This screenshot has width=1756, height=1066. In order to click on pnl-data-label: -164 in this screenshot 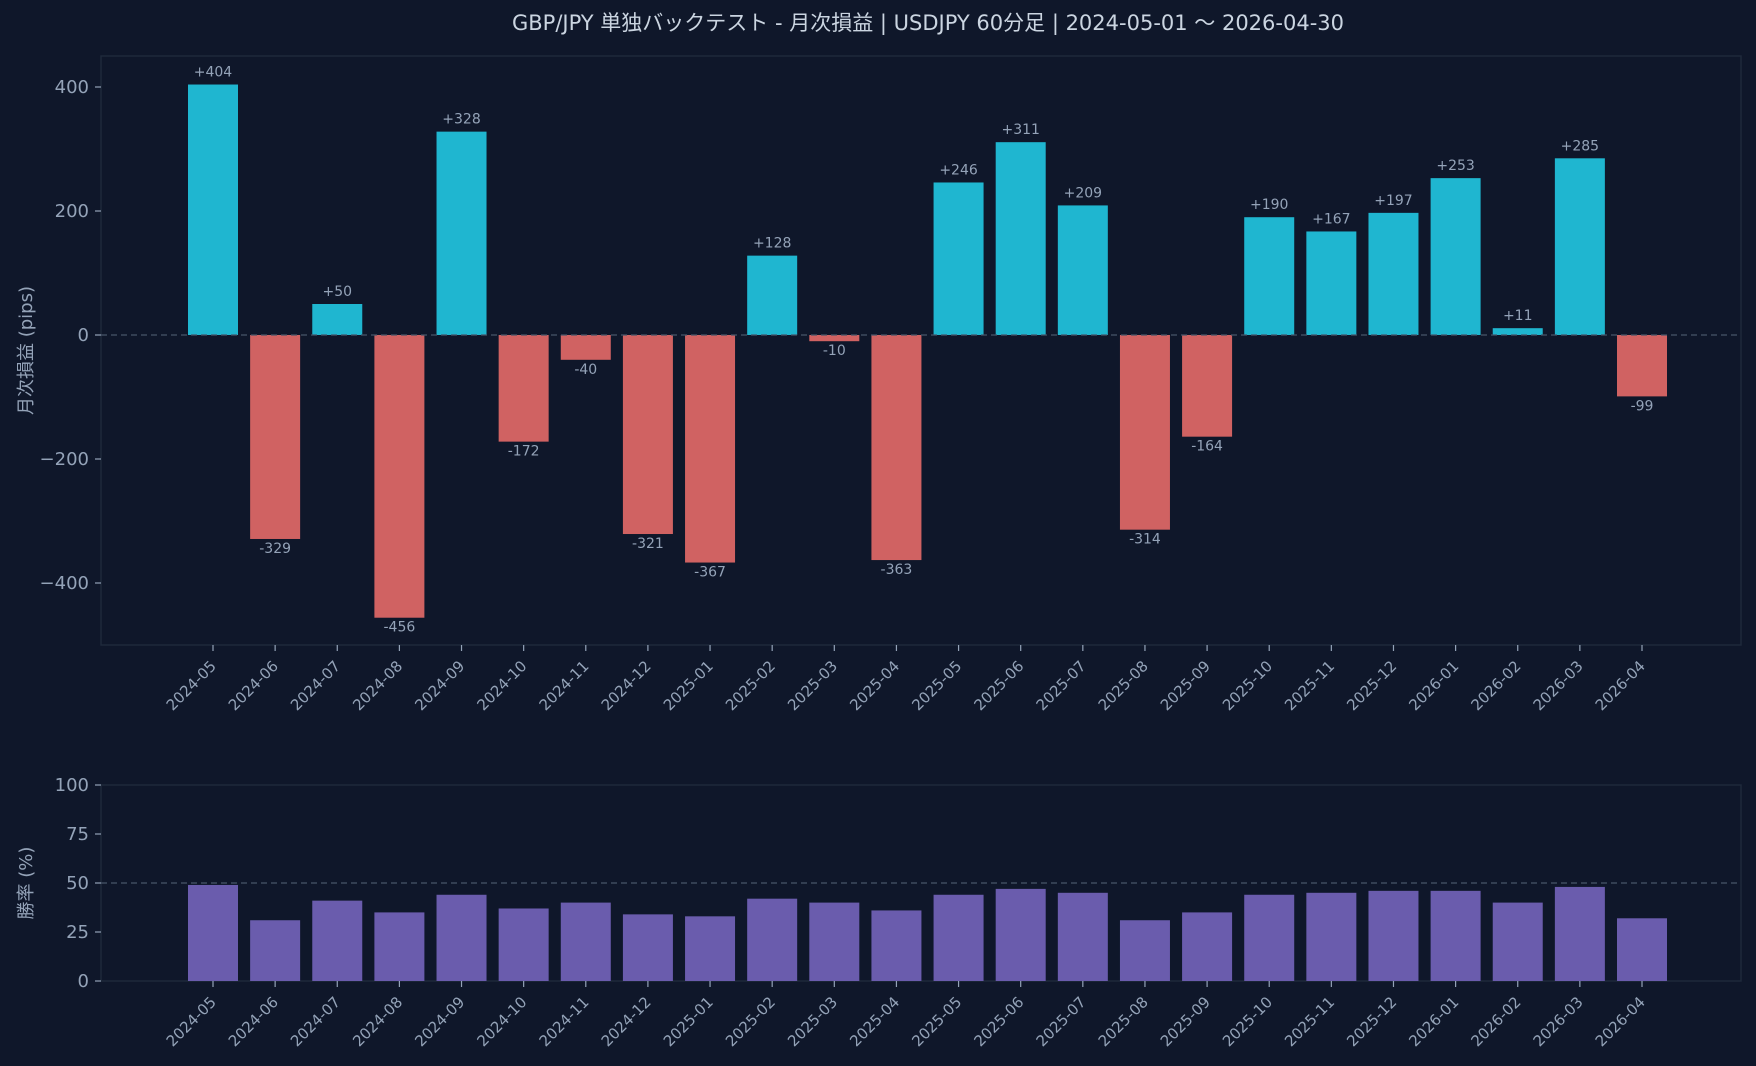, I will do `click(1207, 447)`.